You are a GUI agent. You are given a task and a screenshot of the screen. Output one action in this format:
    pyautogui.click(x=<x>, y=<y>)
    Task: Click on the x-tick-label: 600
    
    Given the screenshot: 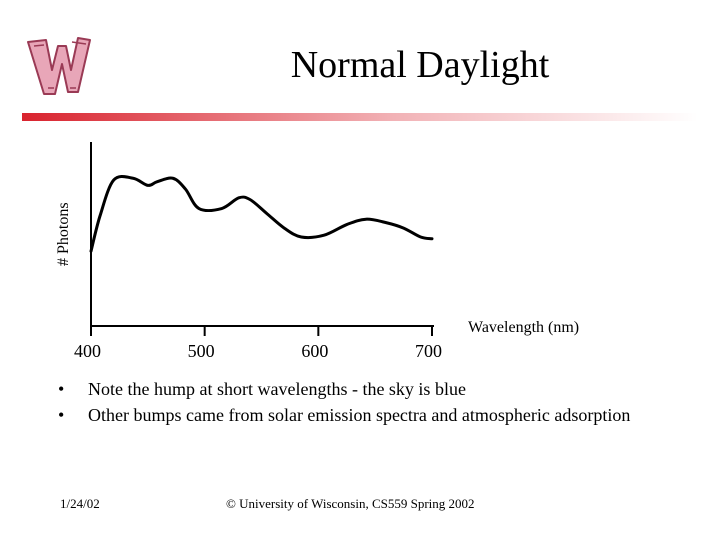 What is the action you would take?
    pyautogui.click(x=314, y=351)
    